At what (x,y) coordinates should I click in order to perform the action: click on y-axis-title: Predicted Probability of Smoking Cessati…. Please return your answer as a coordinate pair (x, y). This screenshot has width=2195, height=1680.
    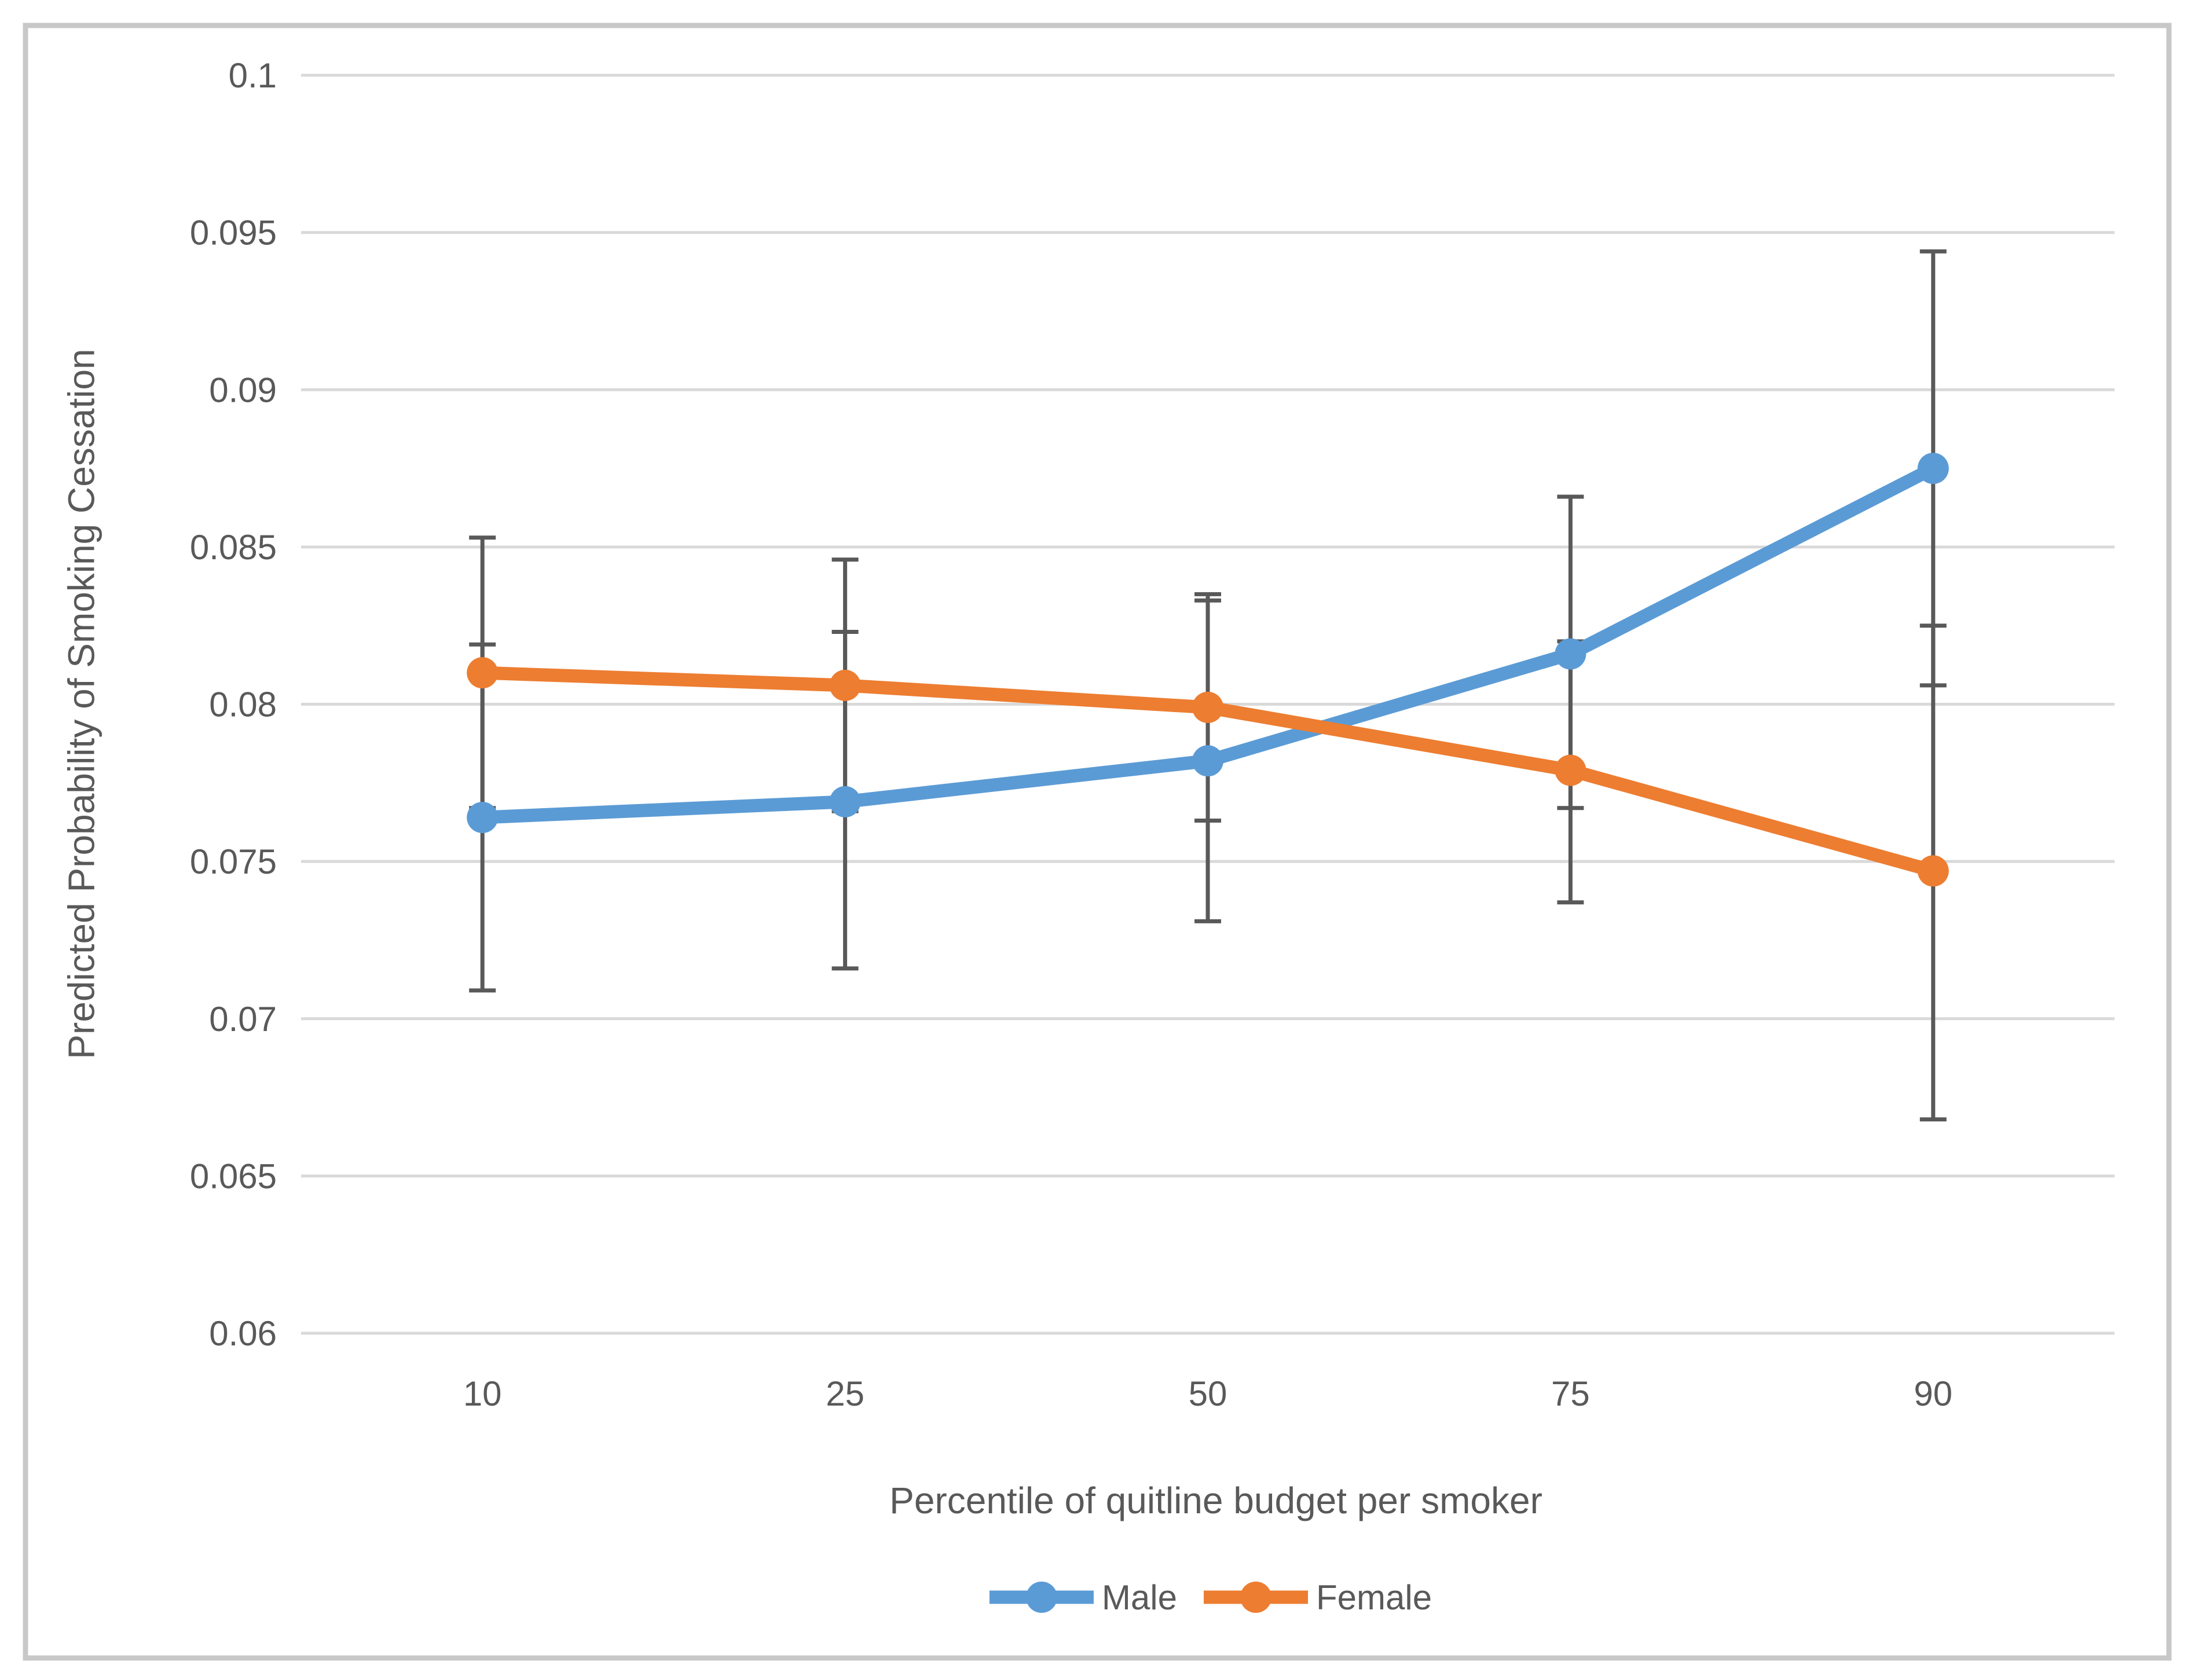
    Looking at the image, I should click on (81, 704).